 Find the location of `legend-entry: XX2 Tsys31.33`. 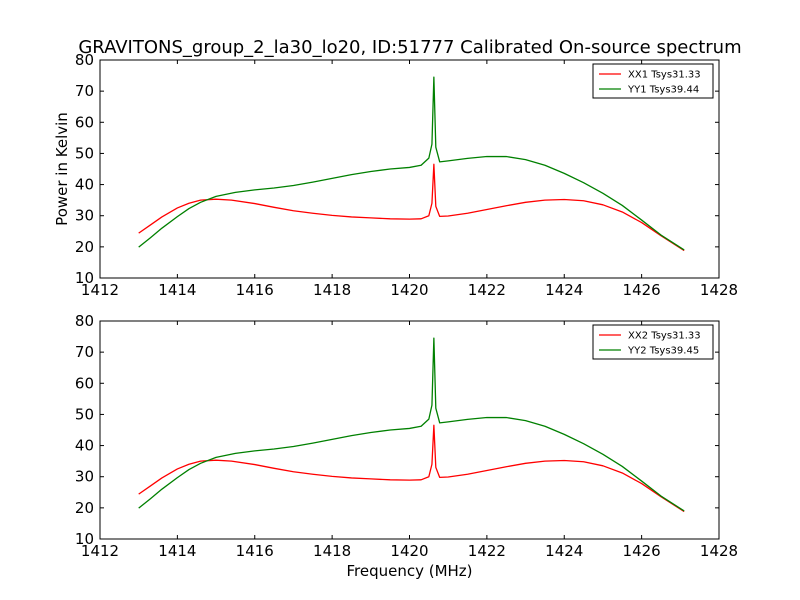

legend-entry: XX2 Tsys31.33 is located at coordinates (664, 336).